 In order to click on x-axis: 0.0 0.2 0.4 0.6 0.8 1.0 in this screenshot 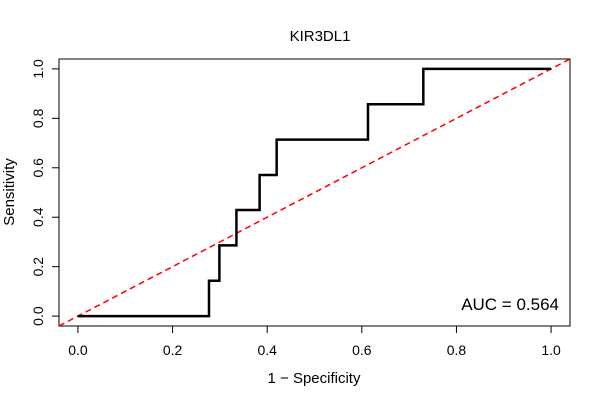, I will do `click(314, 342)`.